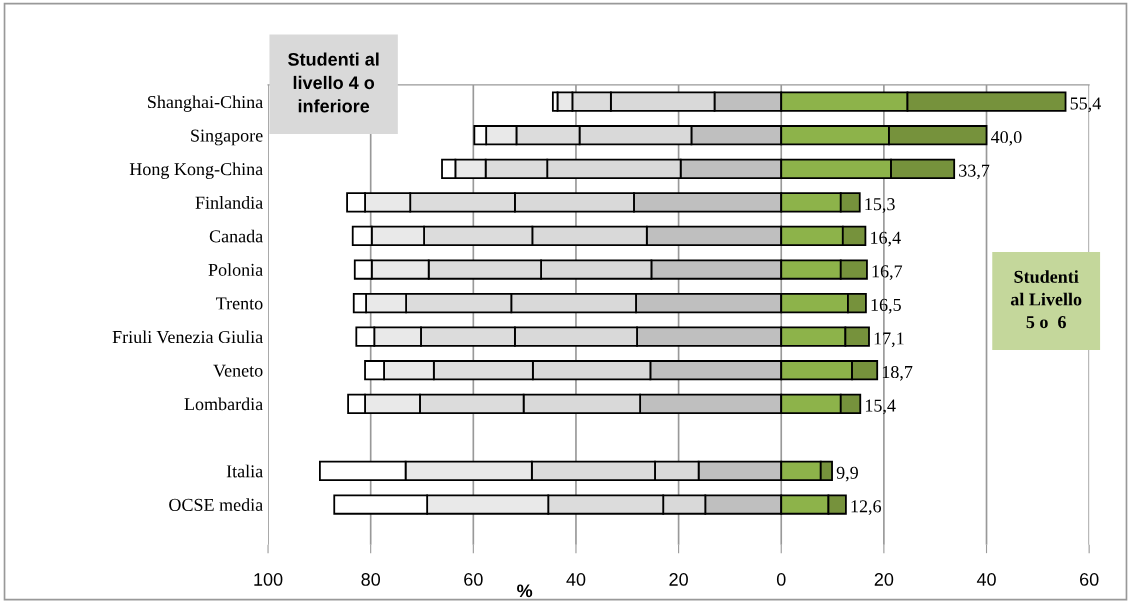 This screenshot has height=602, width=1131. What do you see at coordinates (187, 337) in the screenshot?
I see `y-tick-label: Friuli Venezia Giulia` at bounding box center [187, 337].